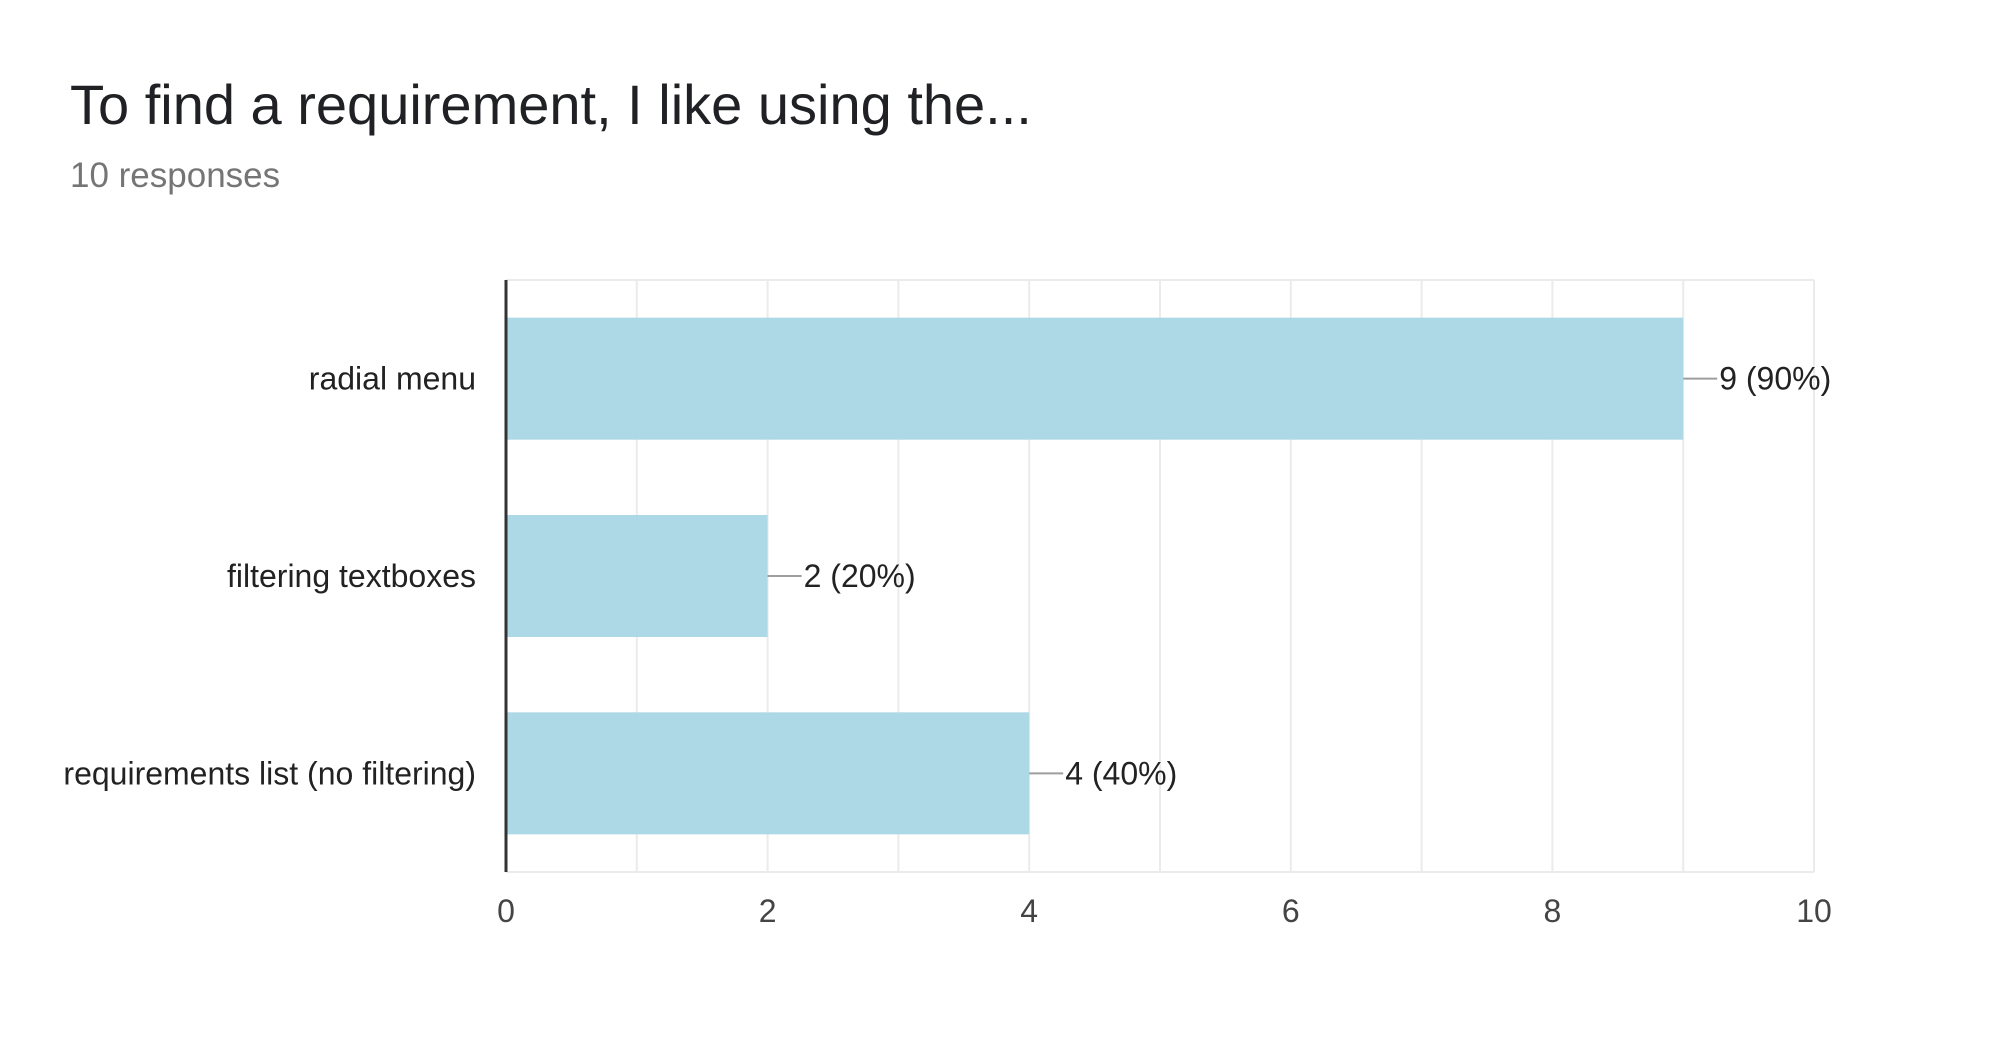 This screenshot has width=1999, height=1037. What do you see at coordinates (1814, 911) in the screenshot?
I see `x-tick-label: 10` at bounding box center [1814, 911].